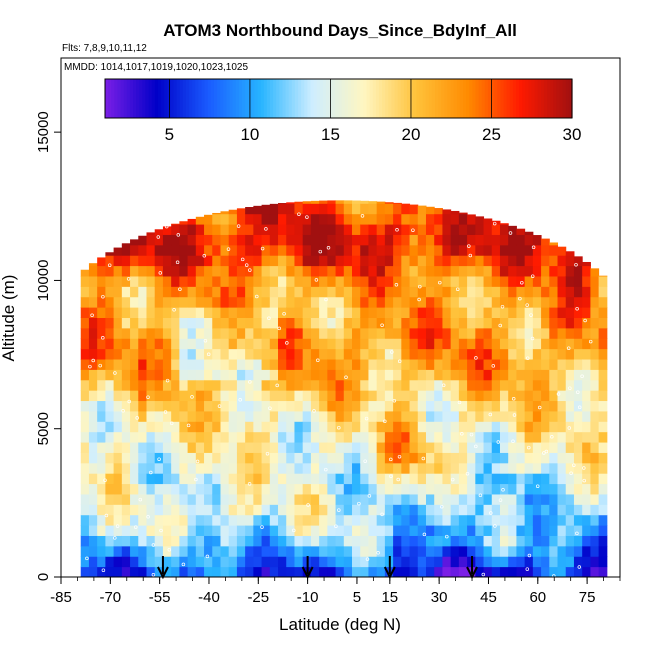 This screenshot has width=650, height=650. What do you see at coordinates (160, 597) in the screenshot?
I see `x-tick-label: -55` at bounding box center [160, 597].